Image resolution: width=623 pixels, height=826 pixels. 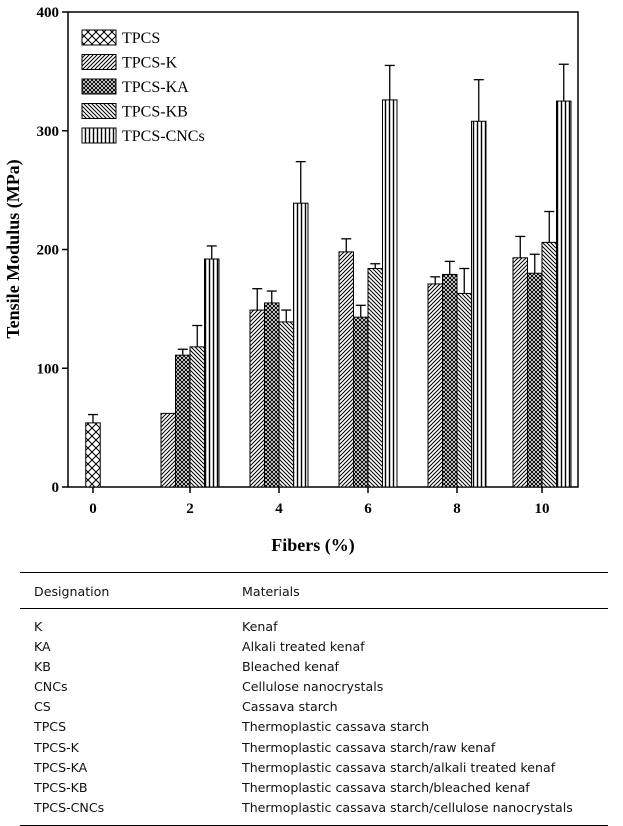 What do you see at coordinates (42, 647) in the screenshot?
I see `cell-designation: KA` at bounding box center [42, 647].